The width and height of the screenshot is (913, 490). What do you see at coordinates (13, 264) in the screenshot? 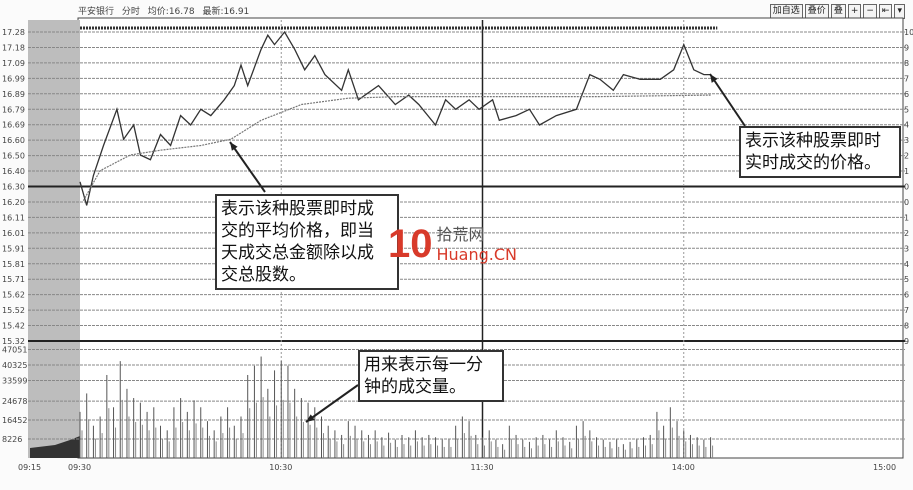
I see `price-tick-label: 15.81` at bounding box center [13, 264].